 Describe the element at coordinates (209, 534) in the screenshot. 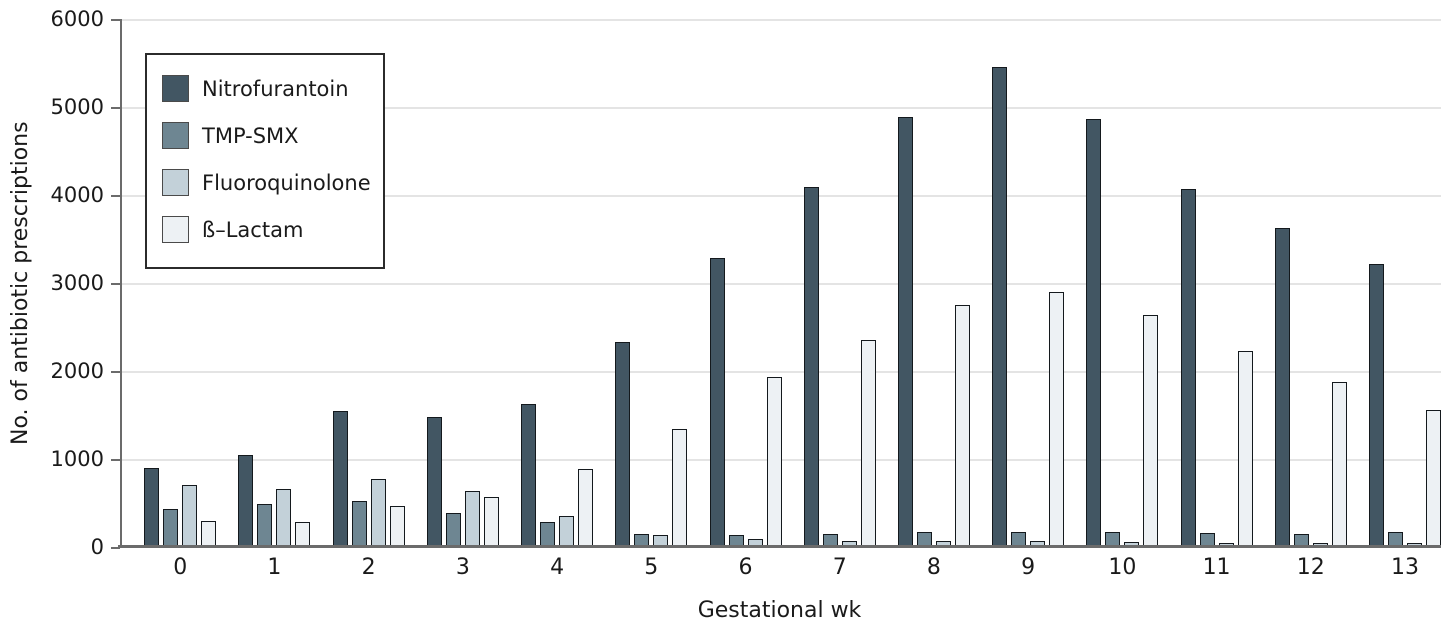

I see `bar-lactam-wk0` at that location.